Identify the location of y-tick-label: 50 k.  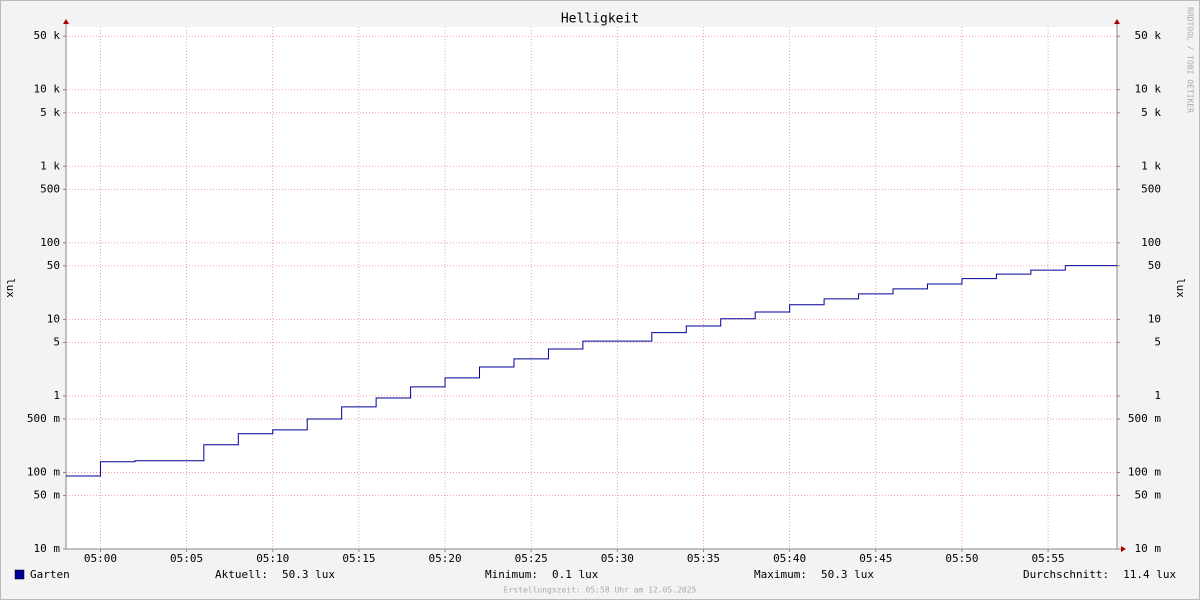
(47, 35).